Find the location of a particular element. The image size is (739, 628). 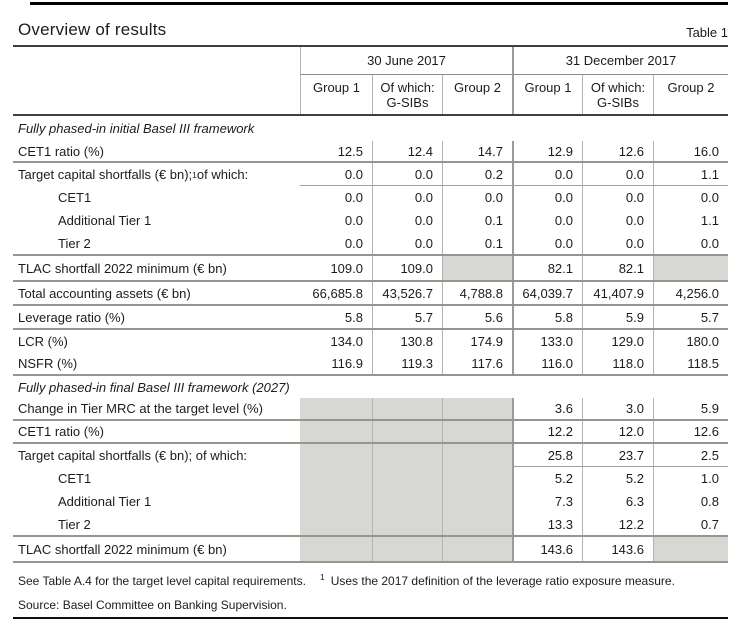

column-header-group2-dec: Group 2 is located at coordinates (690, 94).